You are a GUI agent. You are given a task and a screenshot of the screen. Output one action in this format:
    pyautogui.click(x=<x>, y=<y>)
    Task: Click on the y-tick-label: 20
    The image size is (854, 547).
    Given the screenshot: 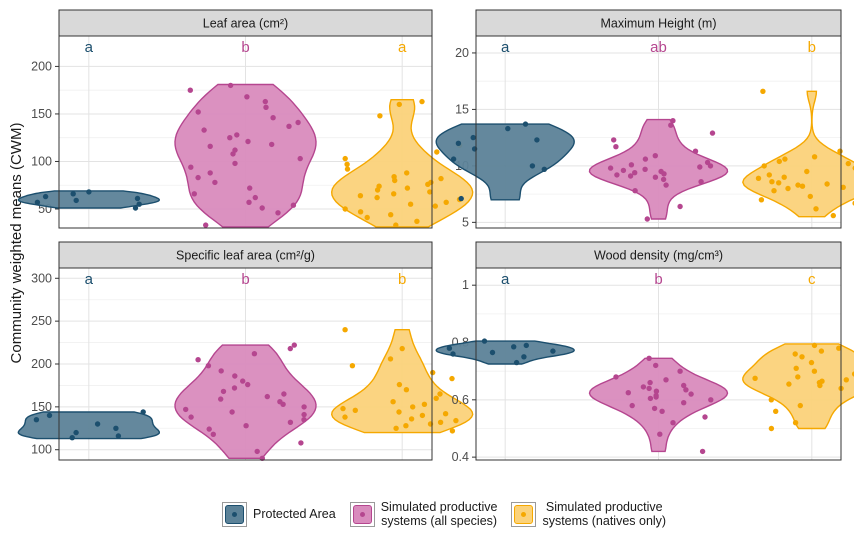 What is the action you would take?
    pyautogui.click(x=462, y=53)
    